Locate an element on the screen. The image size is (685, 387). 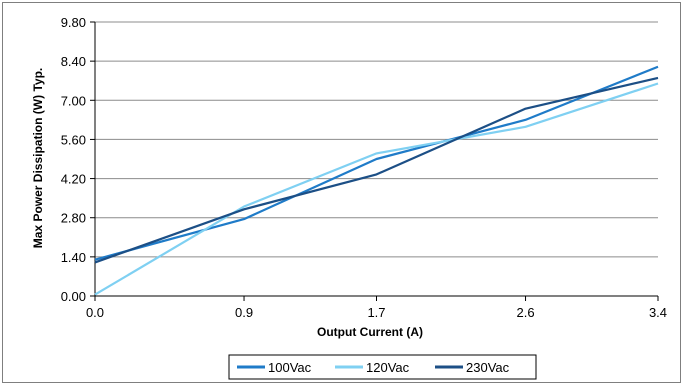
y-tick-label: 7.00 is located at coordinates (73, 100).